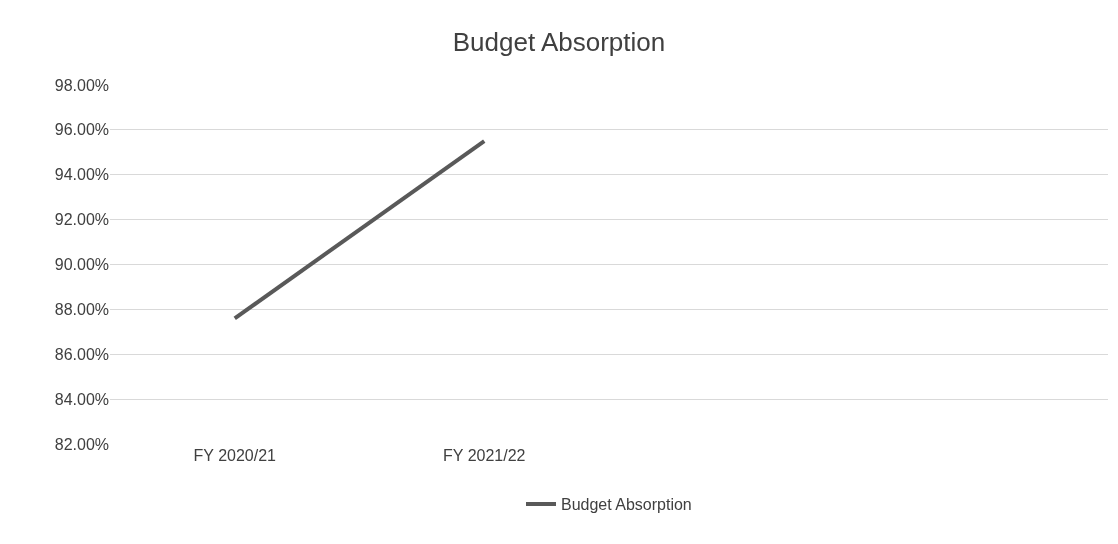  What do you see at coordinates (81, 85) in the screenshot?
I see `y-tick-label: 98.00%` at bounding box center [81, 85].